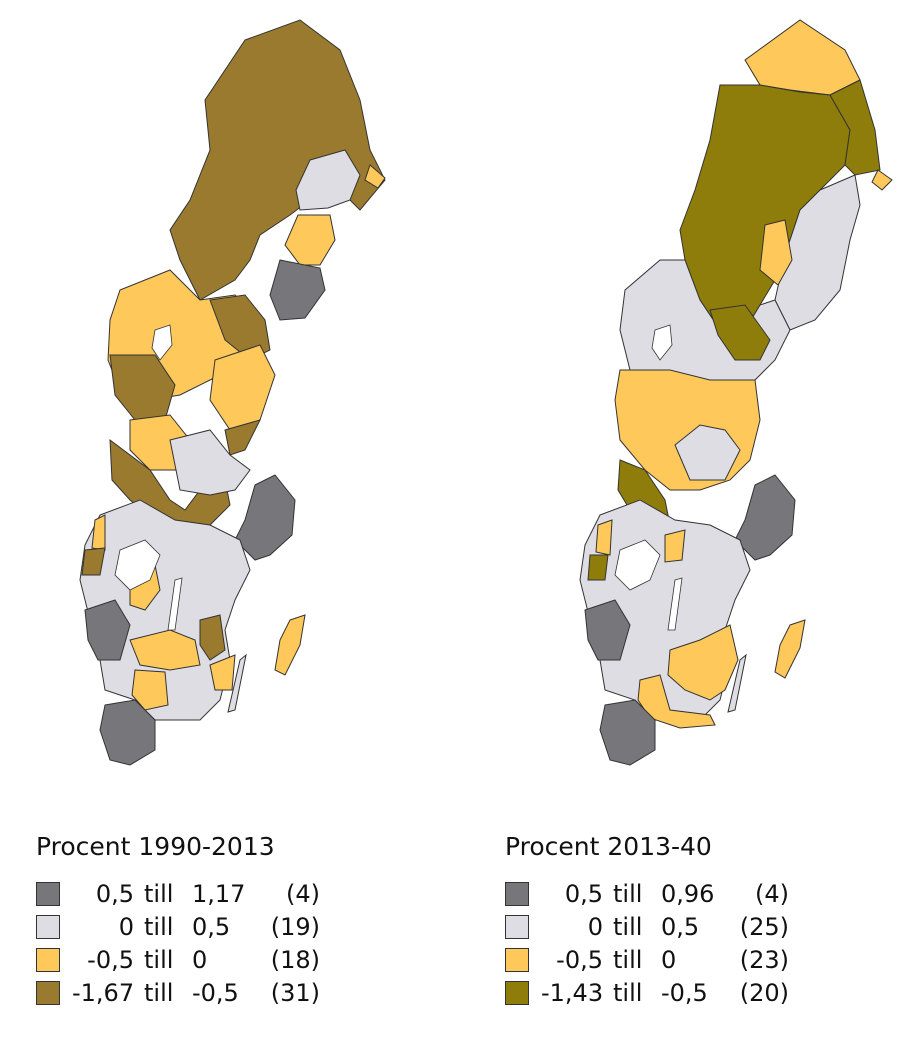 The image size is (922, 1041). I want to click on region-middle-olive, so click(740, 332).